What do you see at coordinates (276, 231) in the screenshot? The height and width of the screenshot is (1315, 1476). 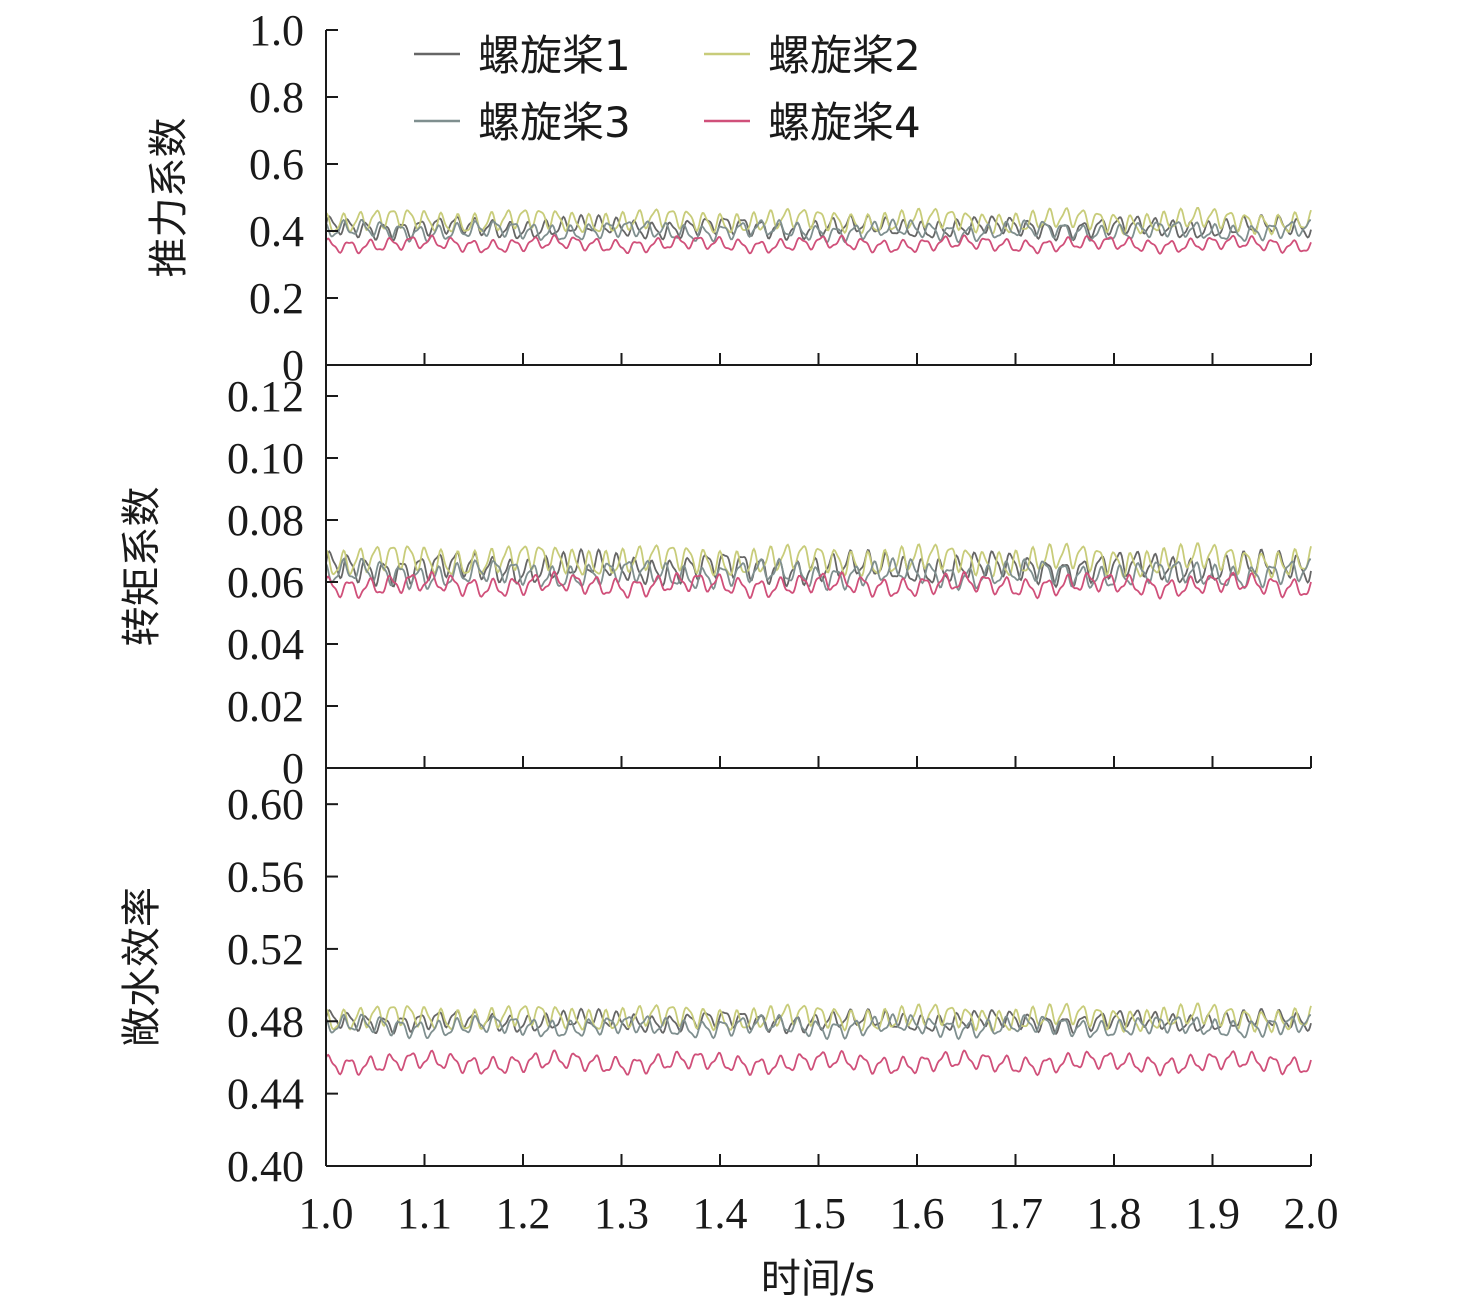 I see `y-tick-label: 0.4` at bounding box center [276, 231].